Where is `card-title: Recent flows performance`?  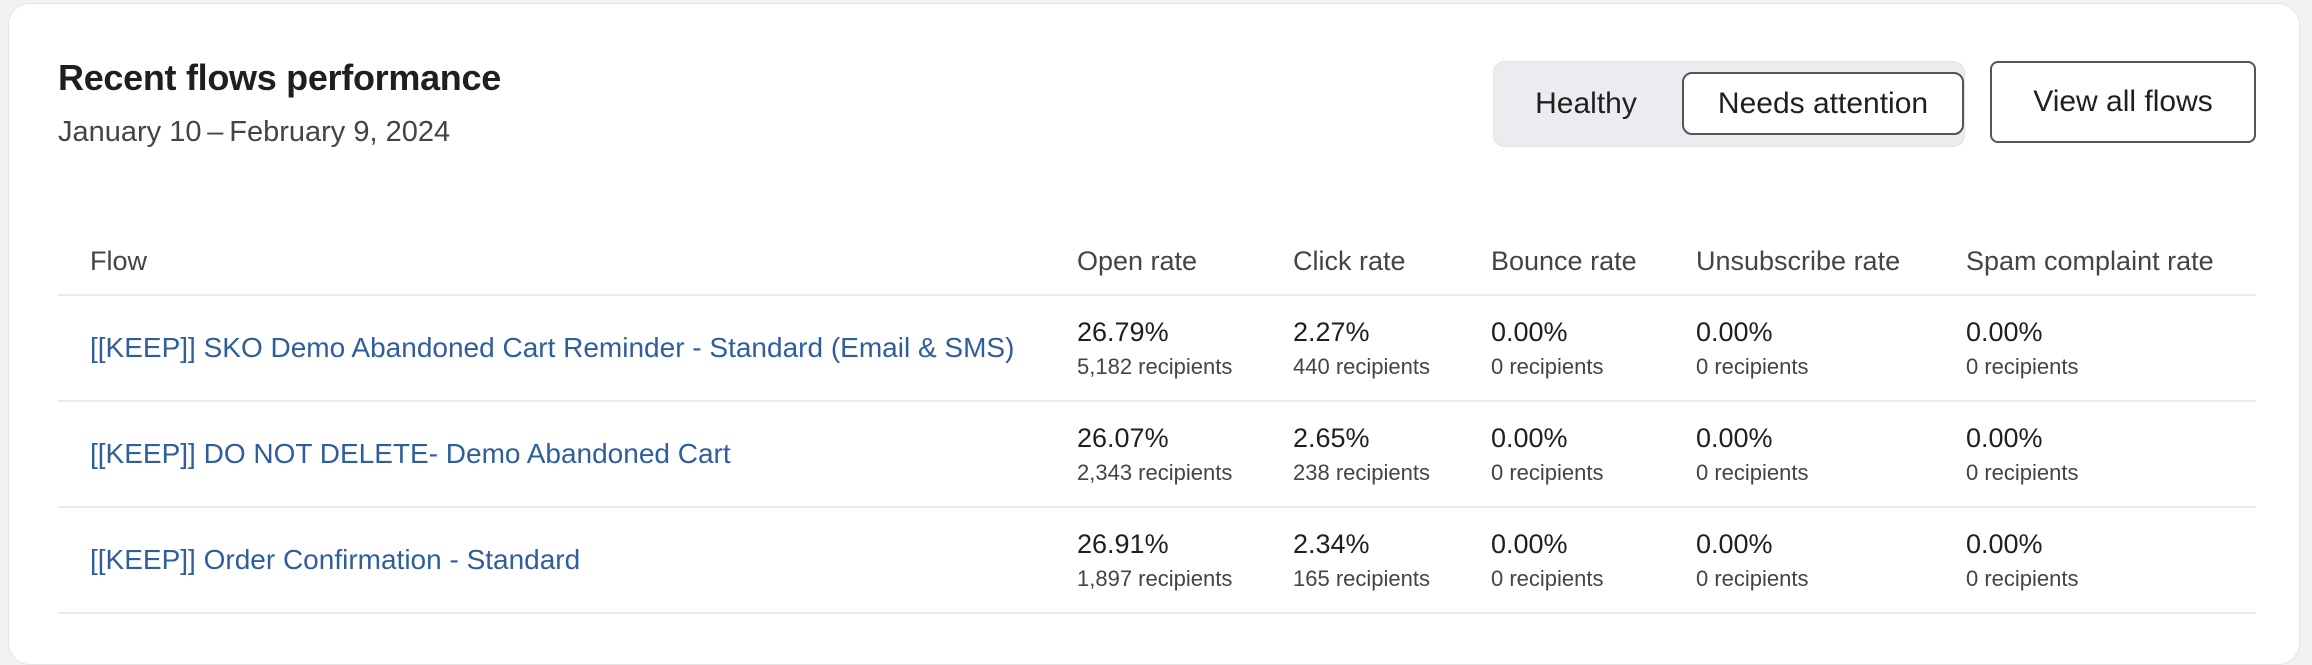
card-title: Recent flows performance is located at coordinates (279, 77).